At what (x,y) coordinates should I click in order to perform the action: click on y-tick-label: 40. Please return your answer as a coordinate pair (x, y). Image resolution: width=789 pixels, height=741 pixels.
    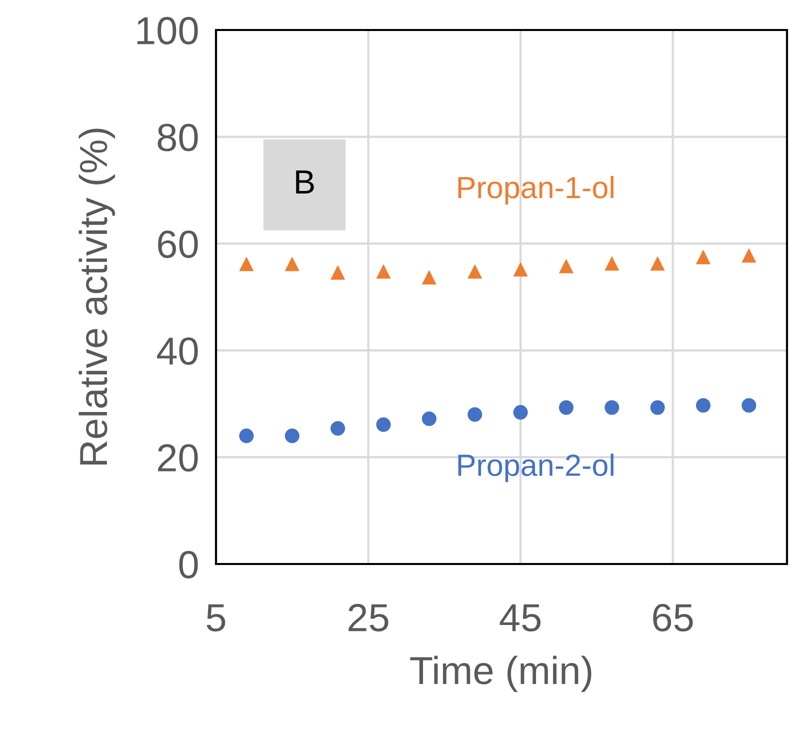
    Looking at the image, I should click on (177, 351).